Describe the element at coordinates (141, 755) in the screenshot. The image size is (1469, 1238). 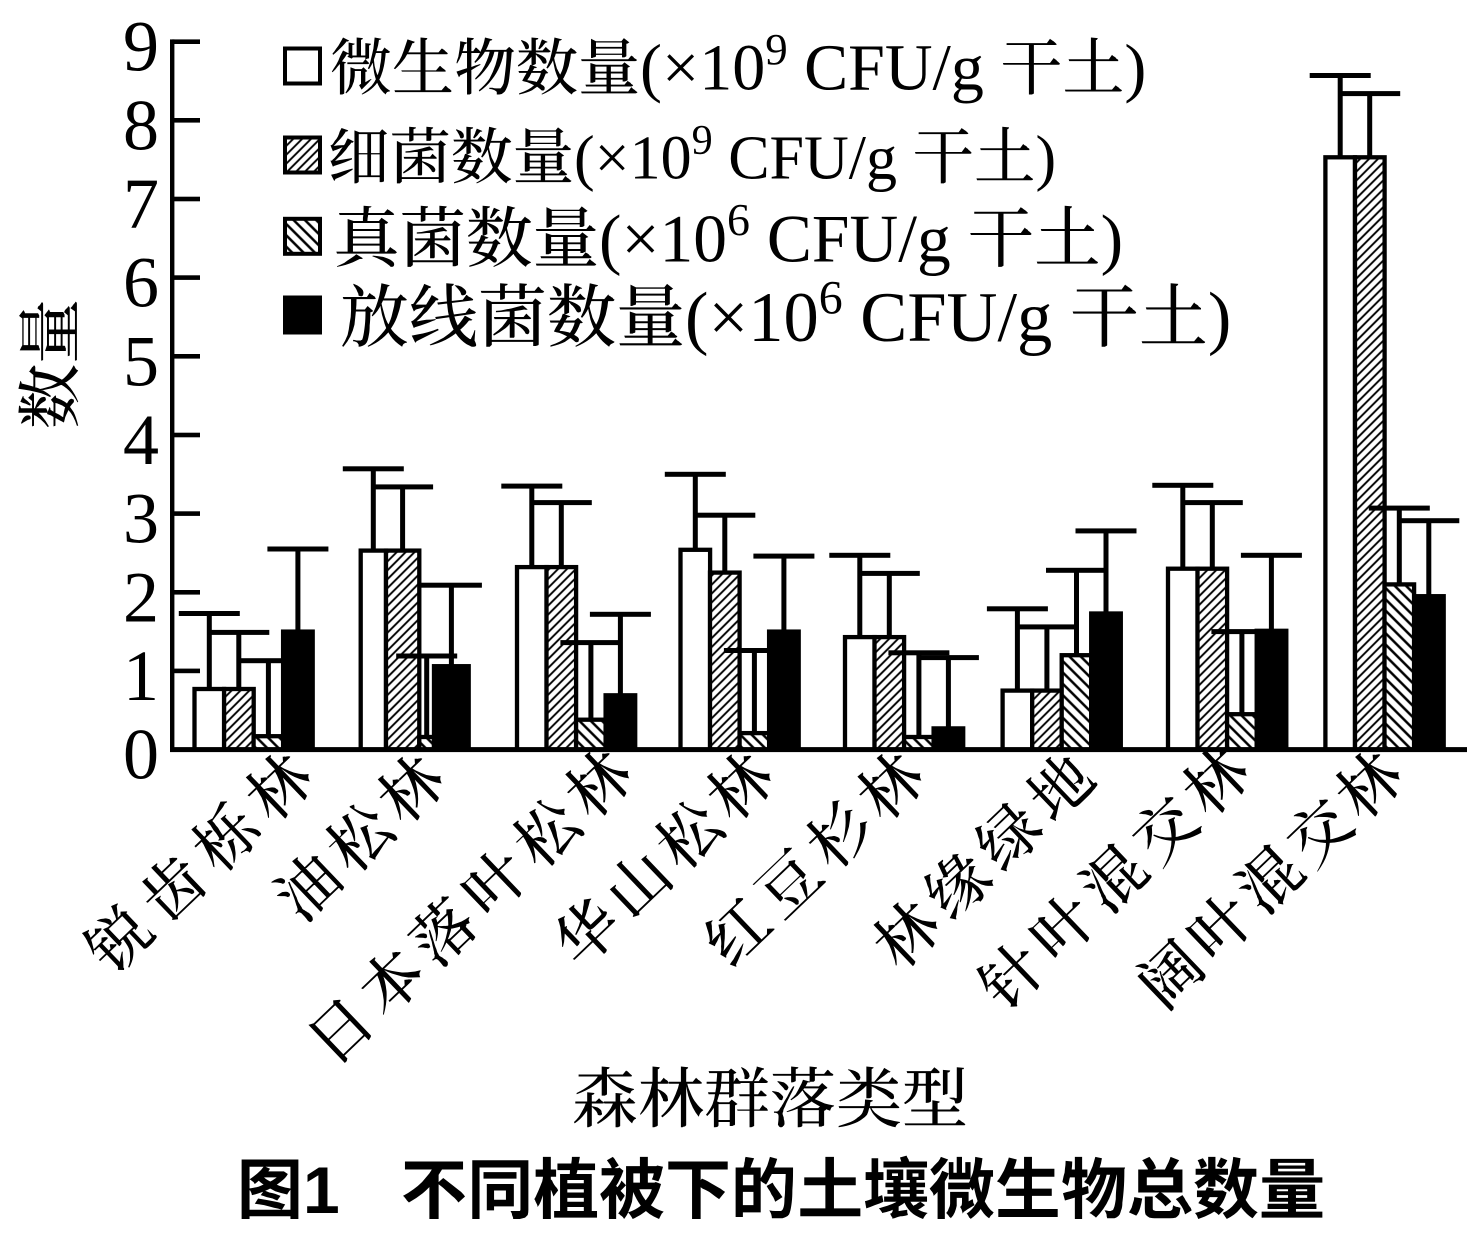
I see `svg-text: 0` at that location.